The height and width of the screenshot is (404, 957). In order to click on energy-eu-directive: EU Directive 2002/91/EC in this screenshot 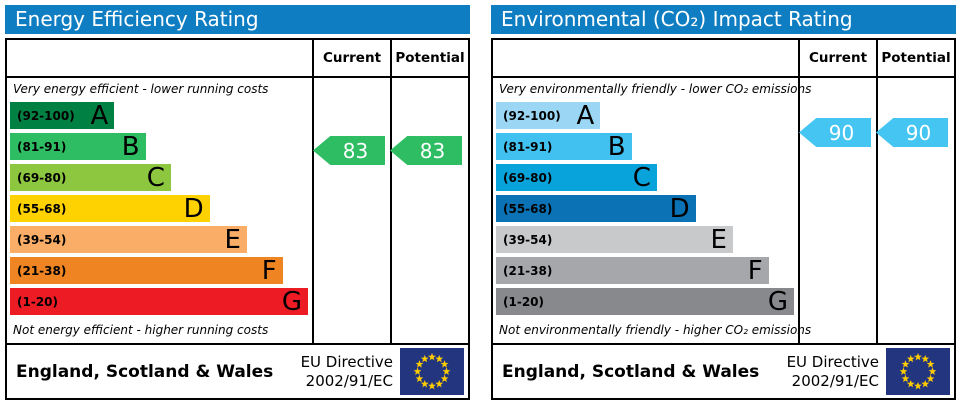, I will do `click(347, 371)`.